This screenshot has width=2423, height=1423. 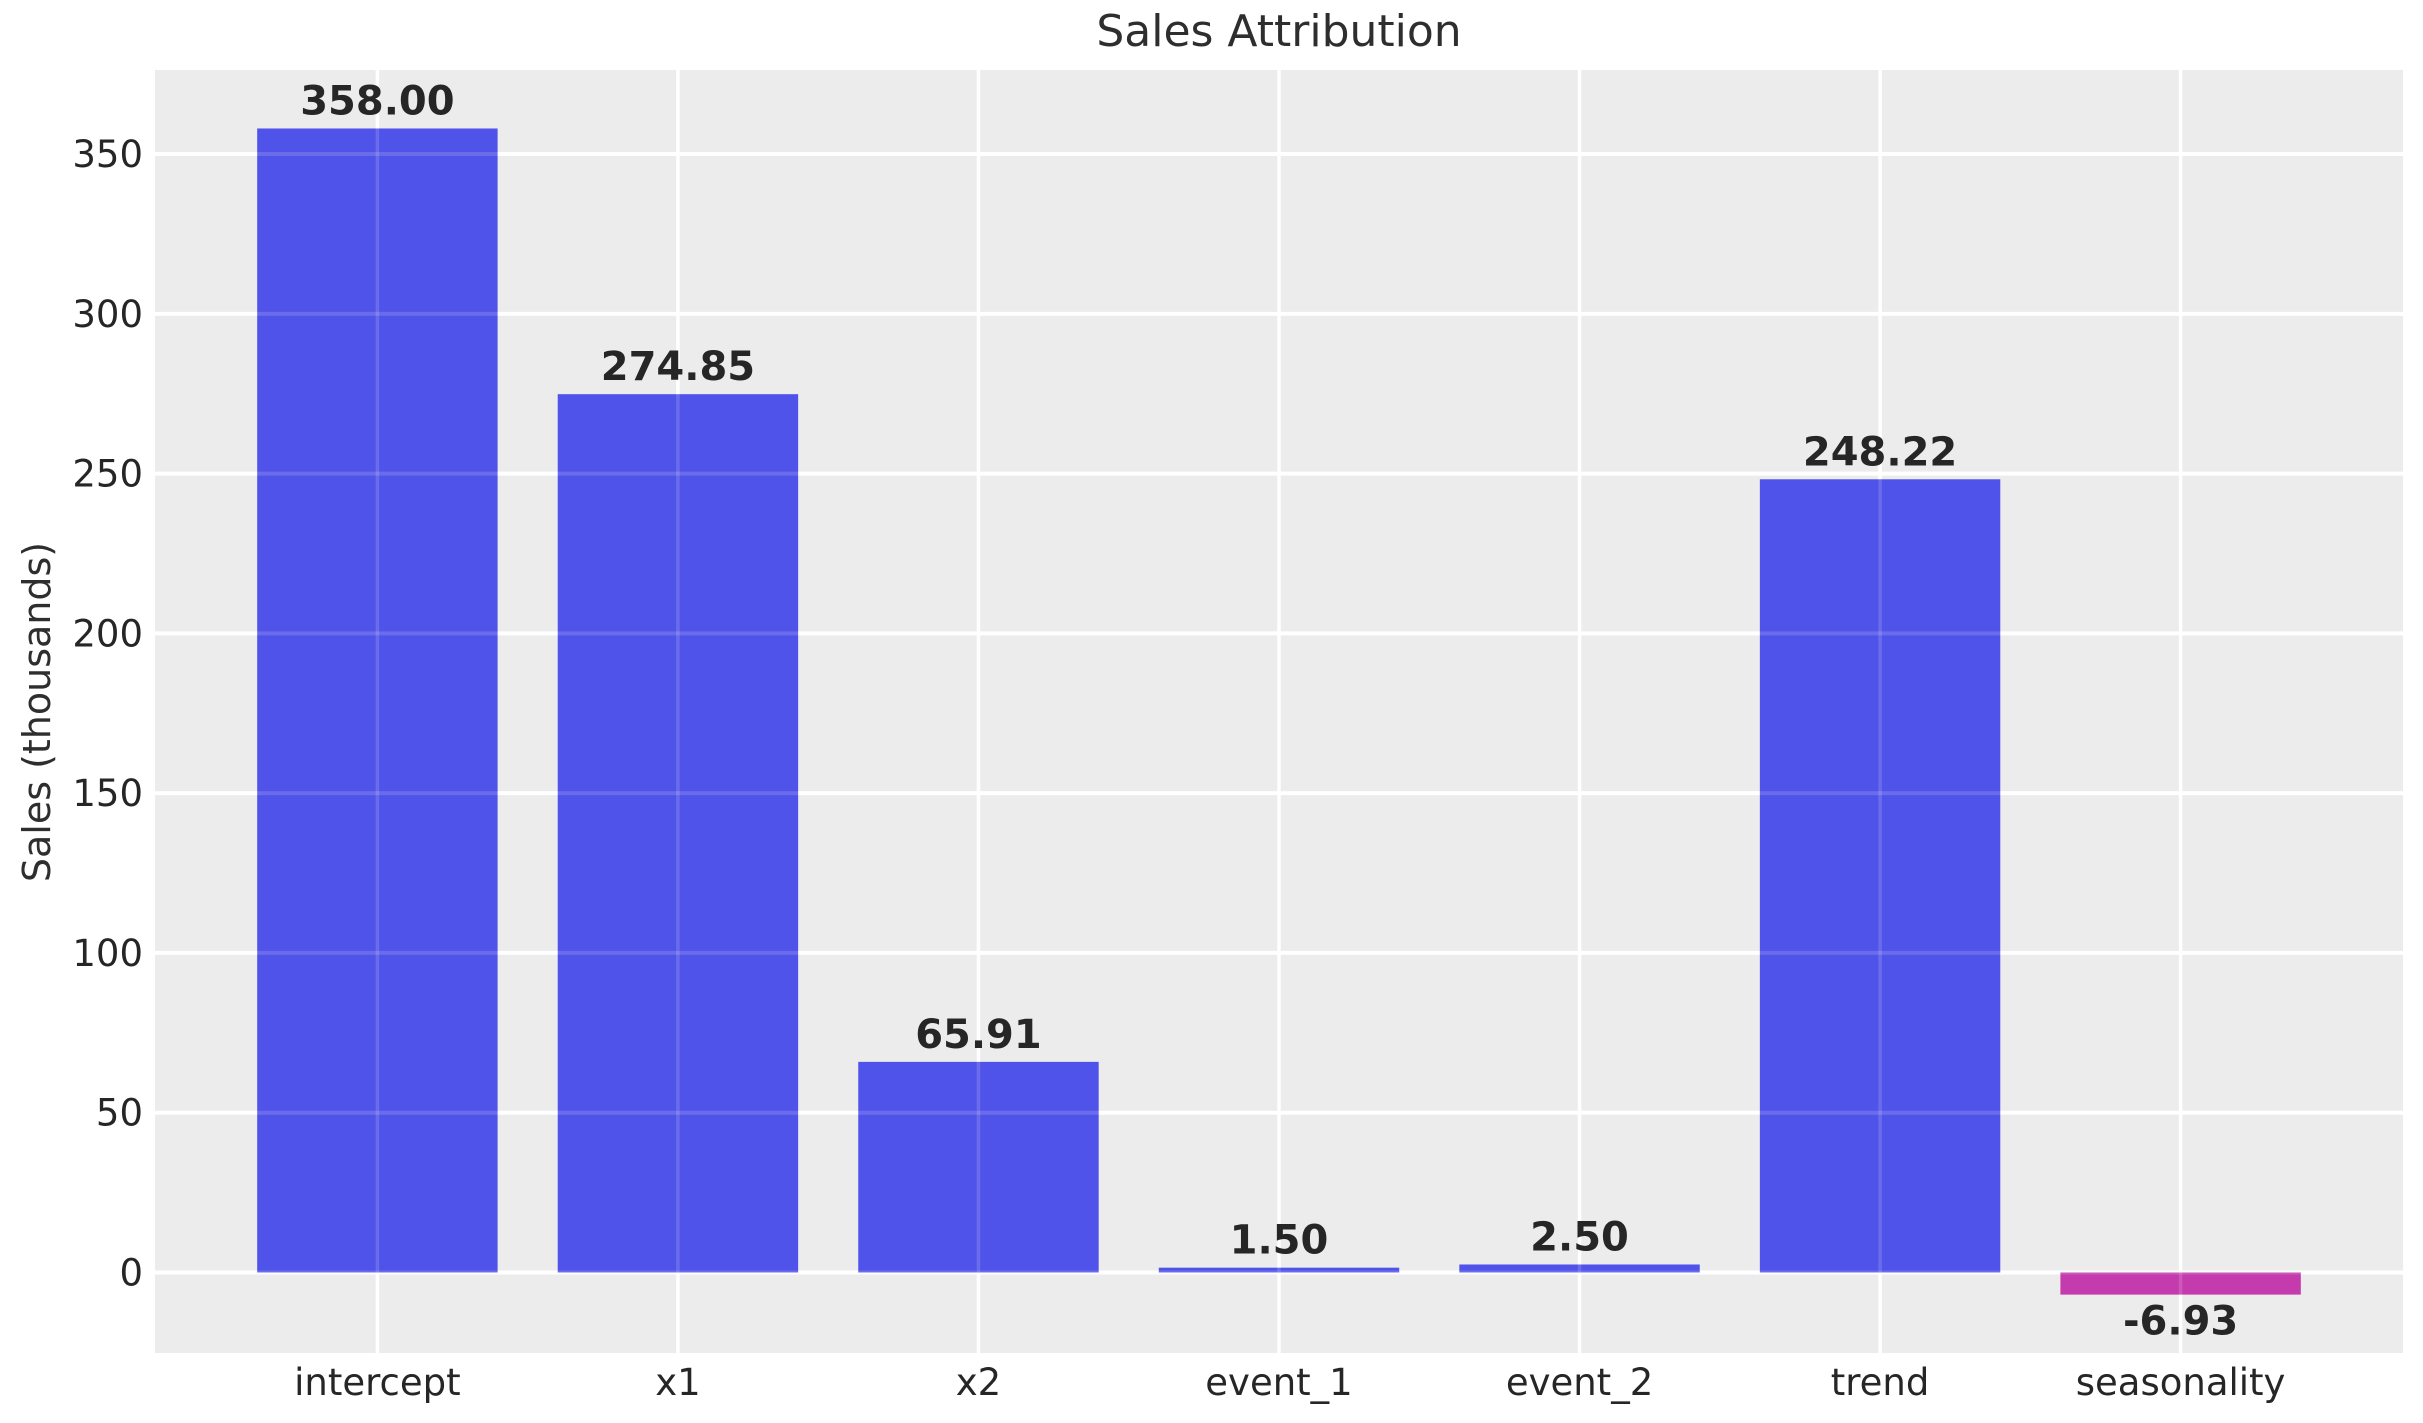 What do you see at coordinates (1880, 1382) in the screenshot?
I see `x-tick-label: trend` at bounding box center [1880, 1382].